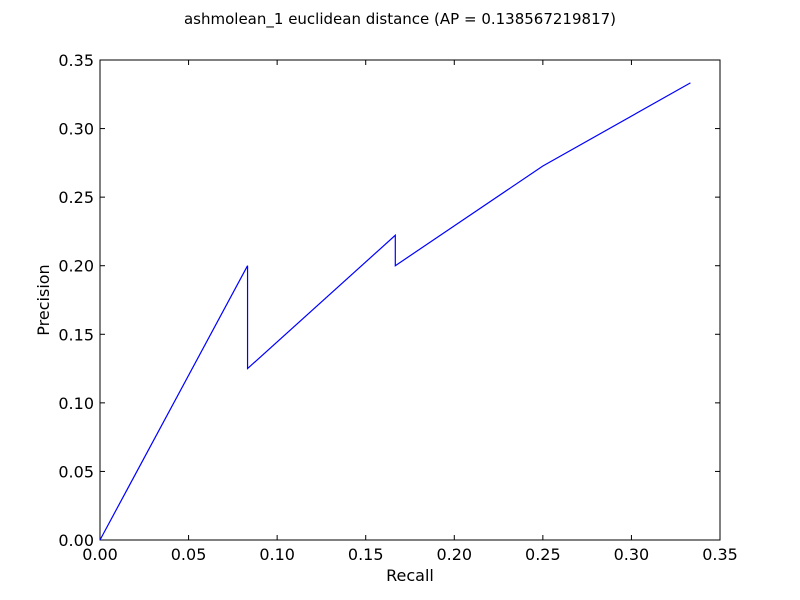  Describe the element at coordinates (366, 554) in the screenshot. I see `x-tick-label: 0.15` at that location.